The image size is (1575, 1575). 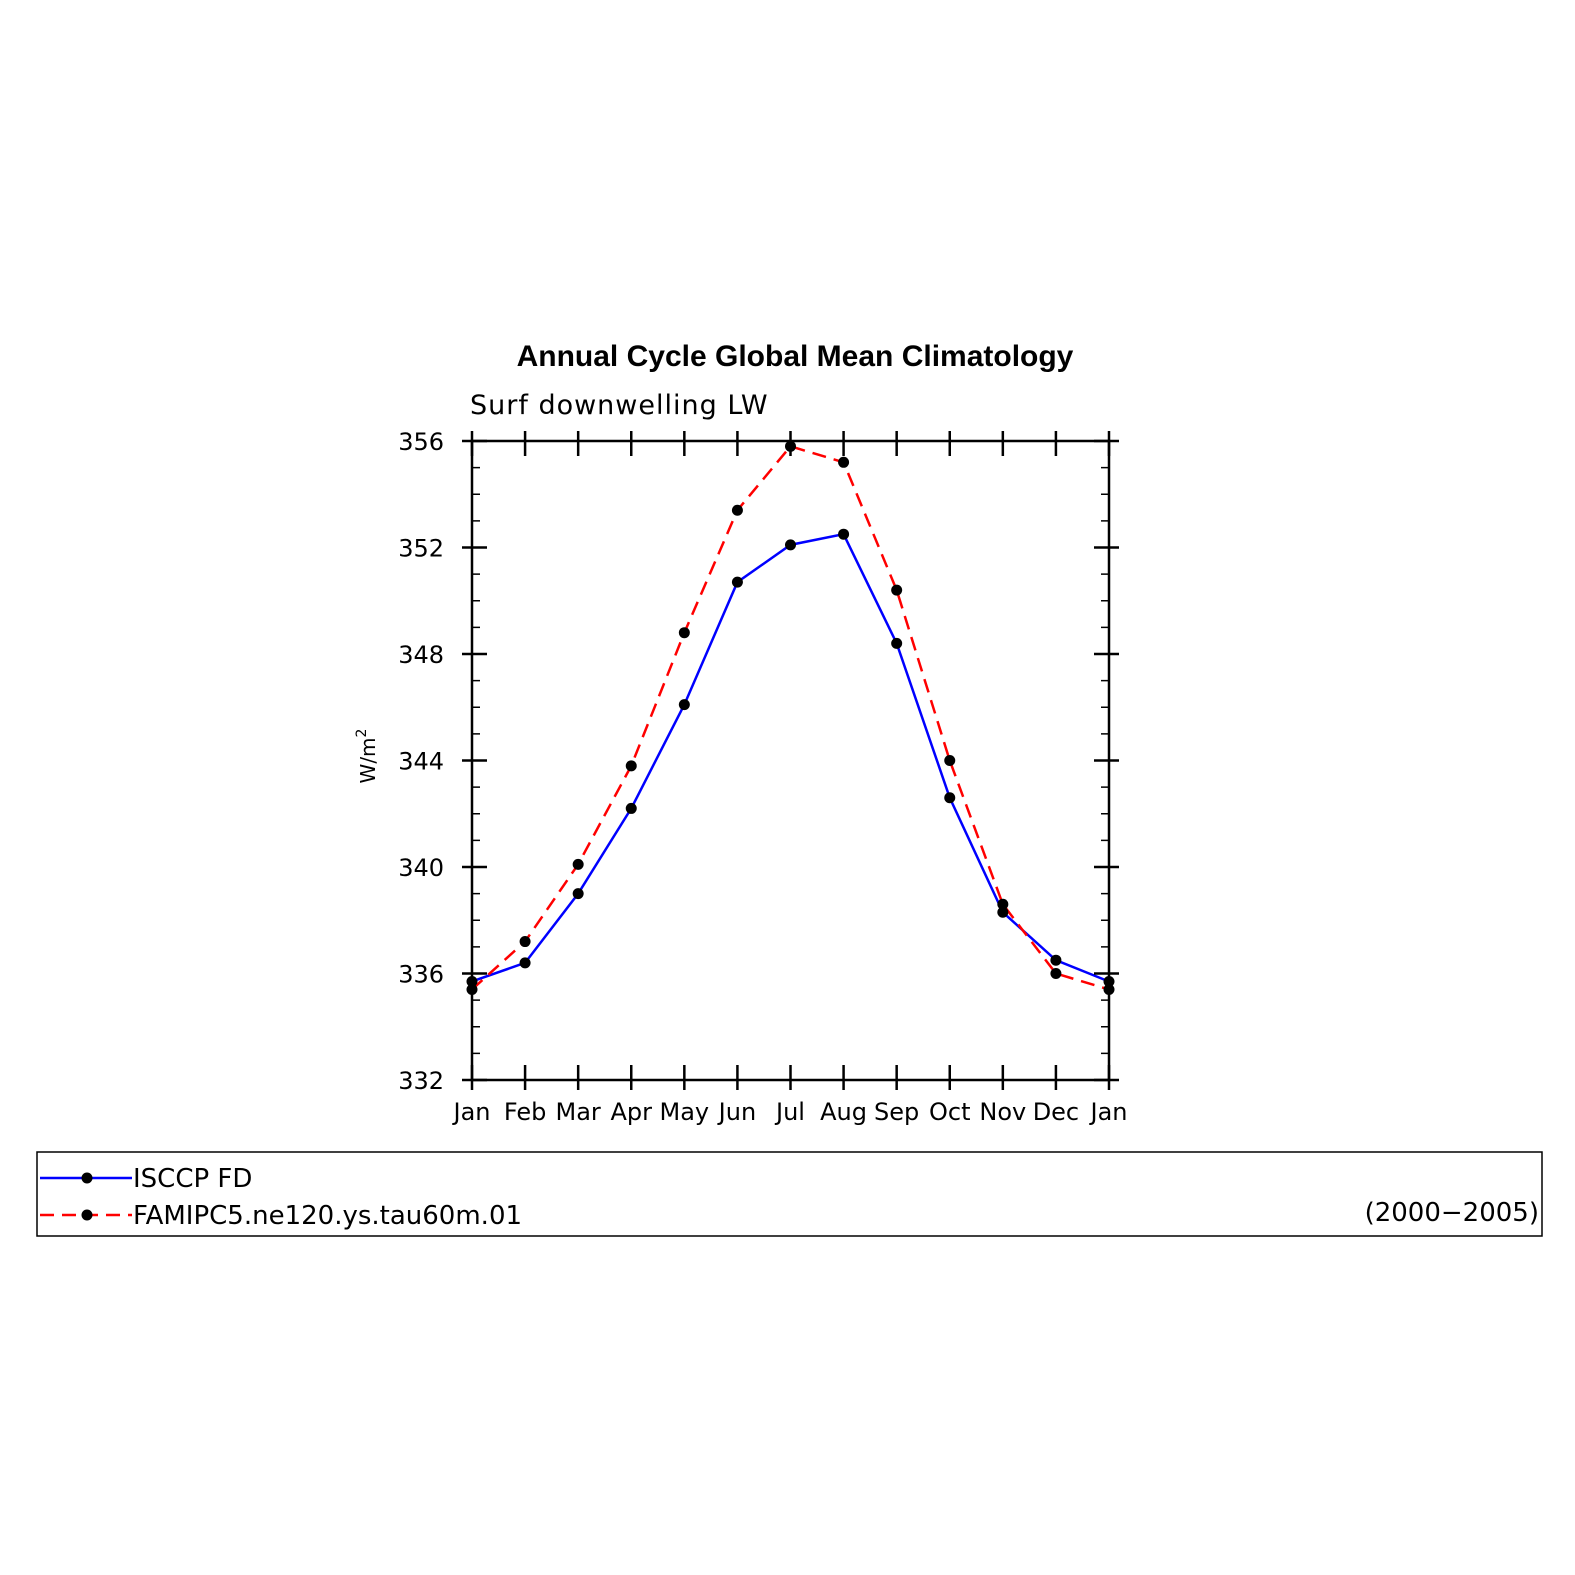 I want to click on y-axis-label: W/m2, so click(x=367, y=756).